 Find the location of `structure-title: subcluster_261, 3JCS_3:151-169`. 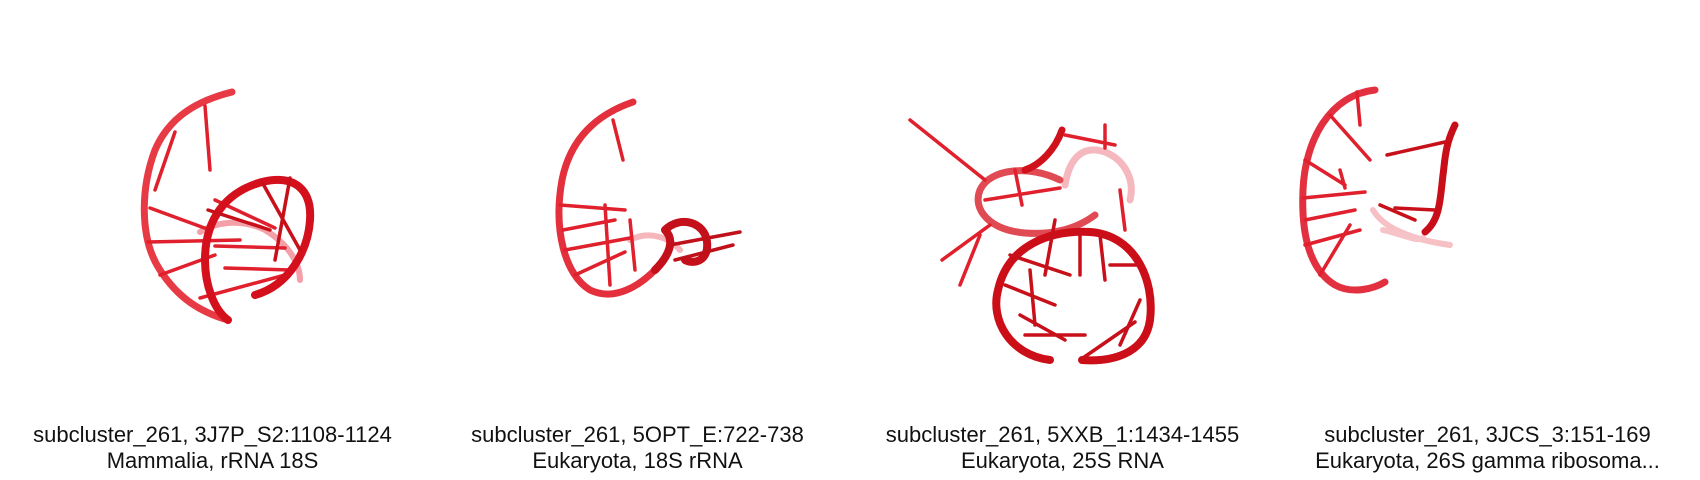

structure-title: subcluster_261, 3JCS_3:151-169 is located at coordinates (1487, 434).